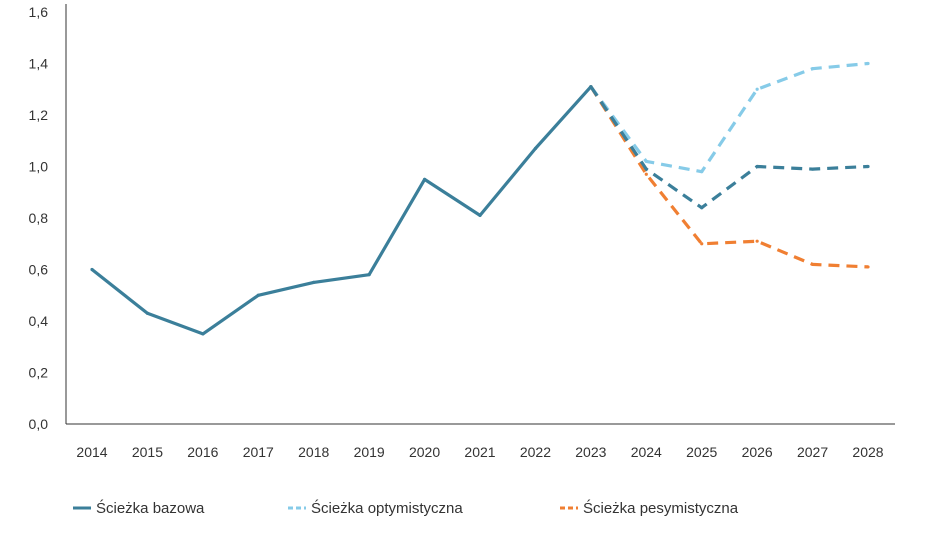 The image size is (945, 539). What do you see at coordinates (39, 167) in the screenshot?
I see `y-tick-label: 1,0` at bounding box center [39, 167].